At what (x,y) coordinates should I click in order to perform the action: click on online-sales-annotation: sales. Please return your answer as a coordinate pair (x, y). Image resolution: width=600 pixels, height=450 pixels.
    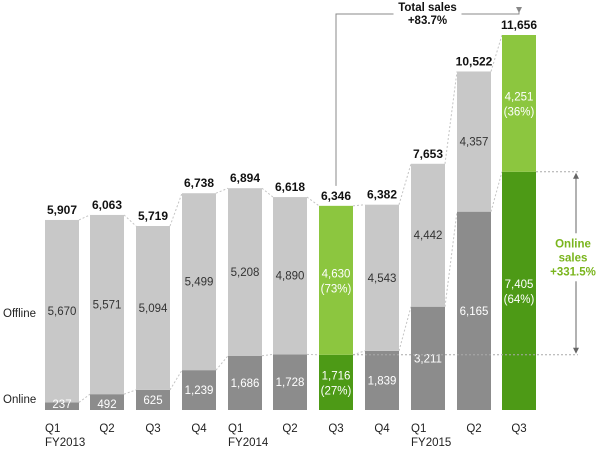
    Looking at the image, I should click on (573, 258).